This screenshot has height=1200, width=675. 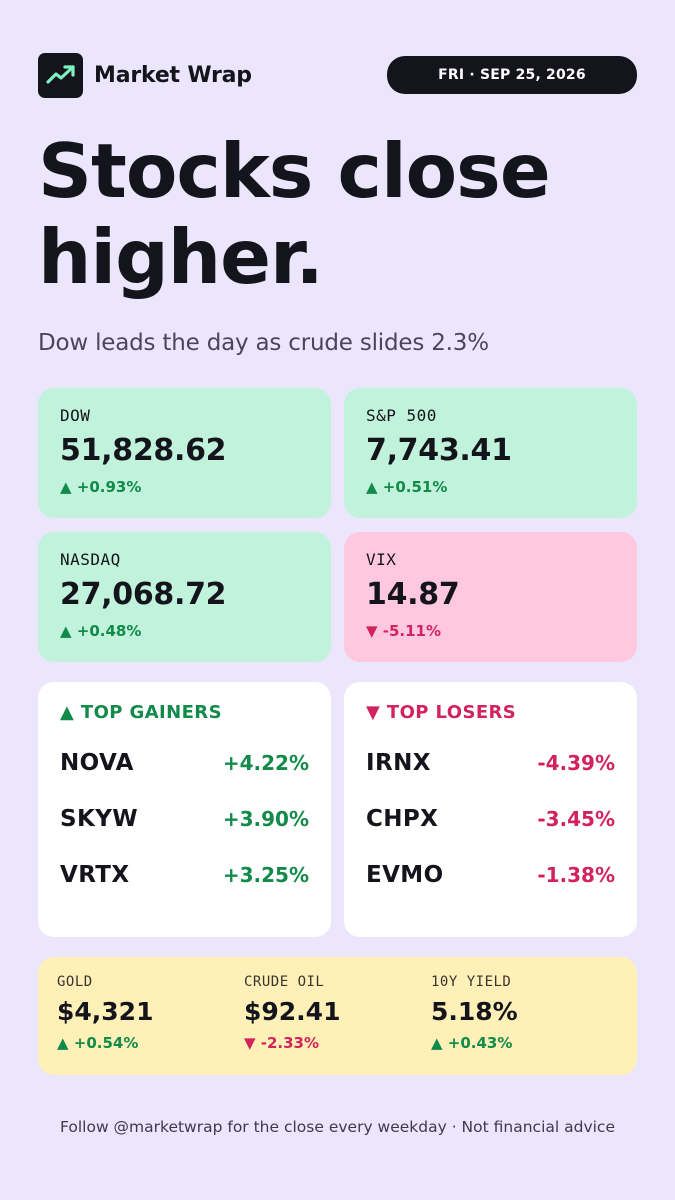 I want to click on loser-row: EVMO -1.38%, so click(x=490, y=875).